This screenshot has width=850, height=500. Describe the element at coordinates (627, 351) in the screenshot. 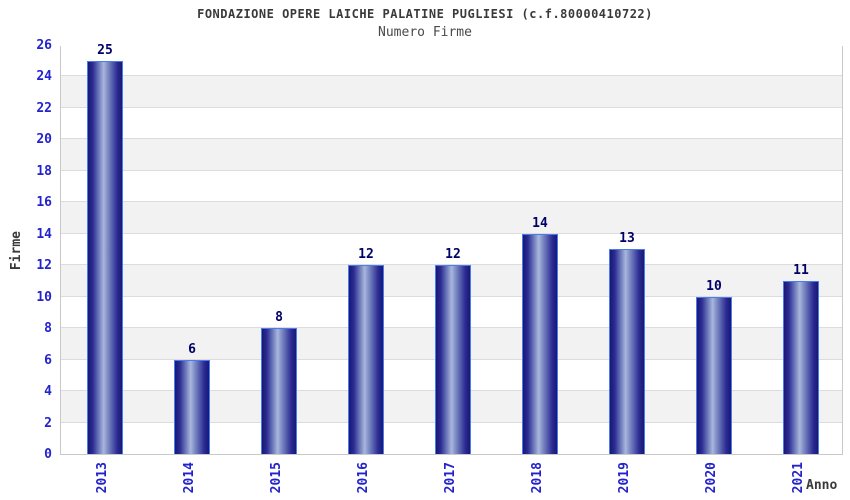

I see `bar-2019` at that location.